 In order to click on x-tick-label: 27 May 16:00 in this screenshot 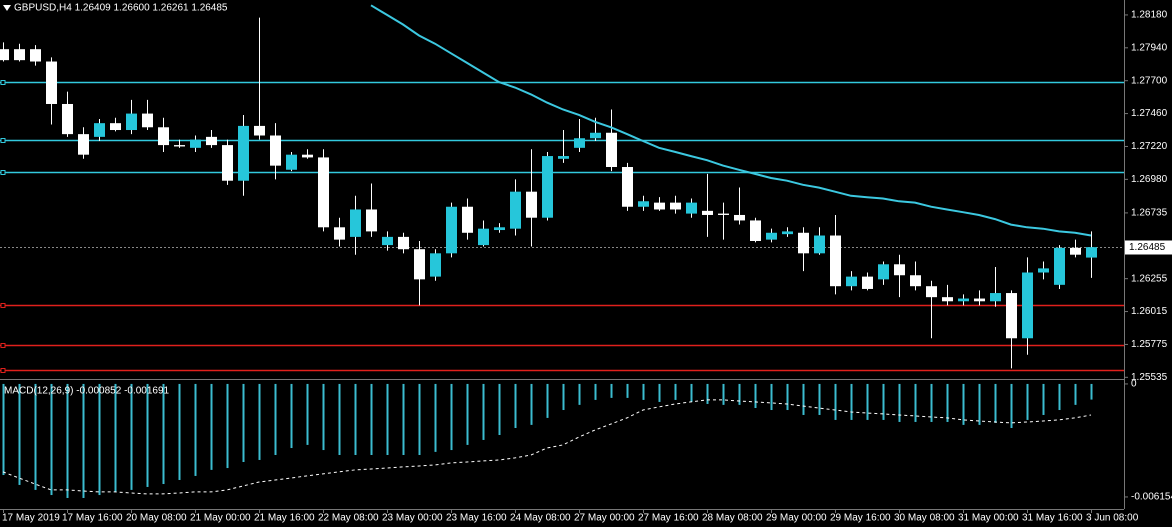, I will do `click(668, 518)`.